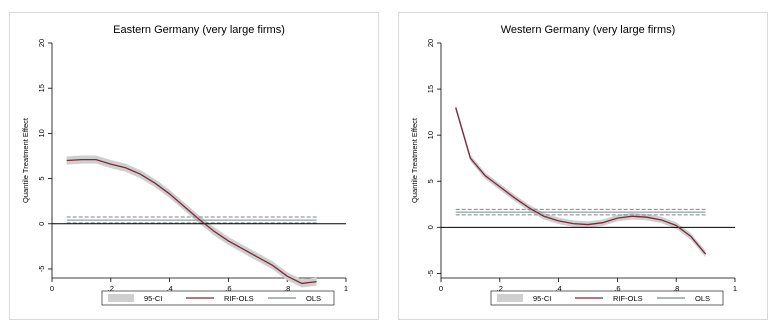 This screenshot has width=779, height=329. I want to click on chart-title: Eastern Germany (very large firms), so click(199, 30).